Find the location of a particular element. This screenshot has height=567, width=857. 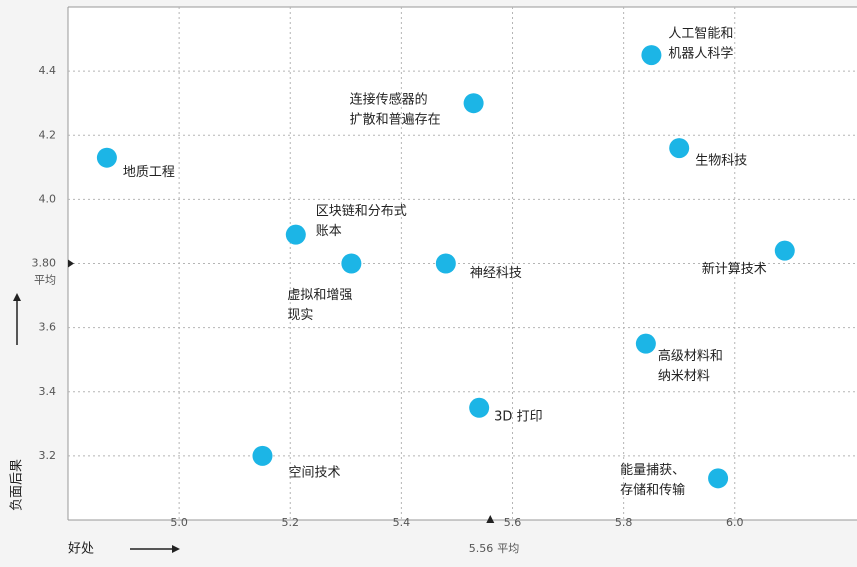

x-tick-label: 5.8 is located at coordinates (624, 522).